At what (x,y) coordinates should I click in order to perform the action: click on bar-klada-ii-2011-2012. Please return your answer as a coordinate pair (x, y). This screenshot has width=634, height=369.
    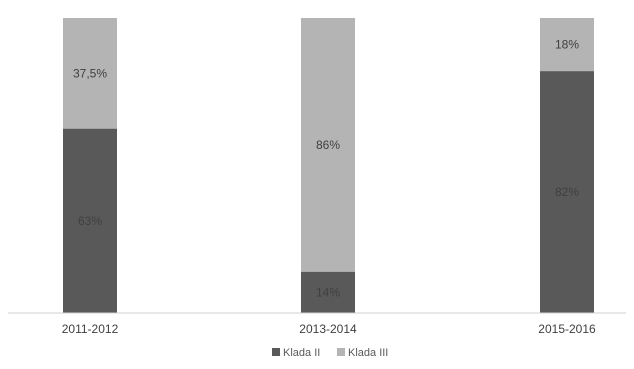
    Looking at the image, I should click on (90, 220).